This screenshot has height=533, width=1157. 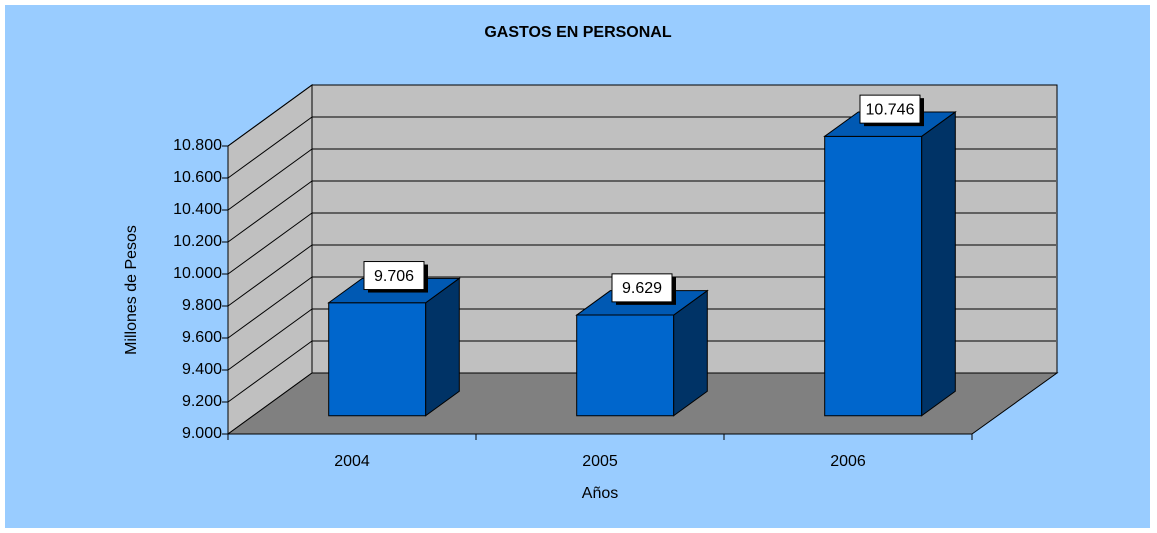 What do you see at coordinates (600, 461) in the screenshot?
I see `x-tick-label: 2005` at bounding box center [600, 461].